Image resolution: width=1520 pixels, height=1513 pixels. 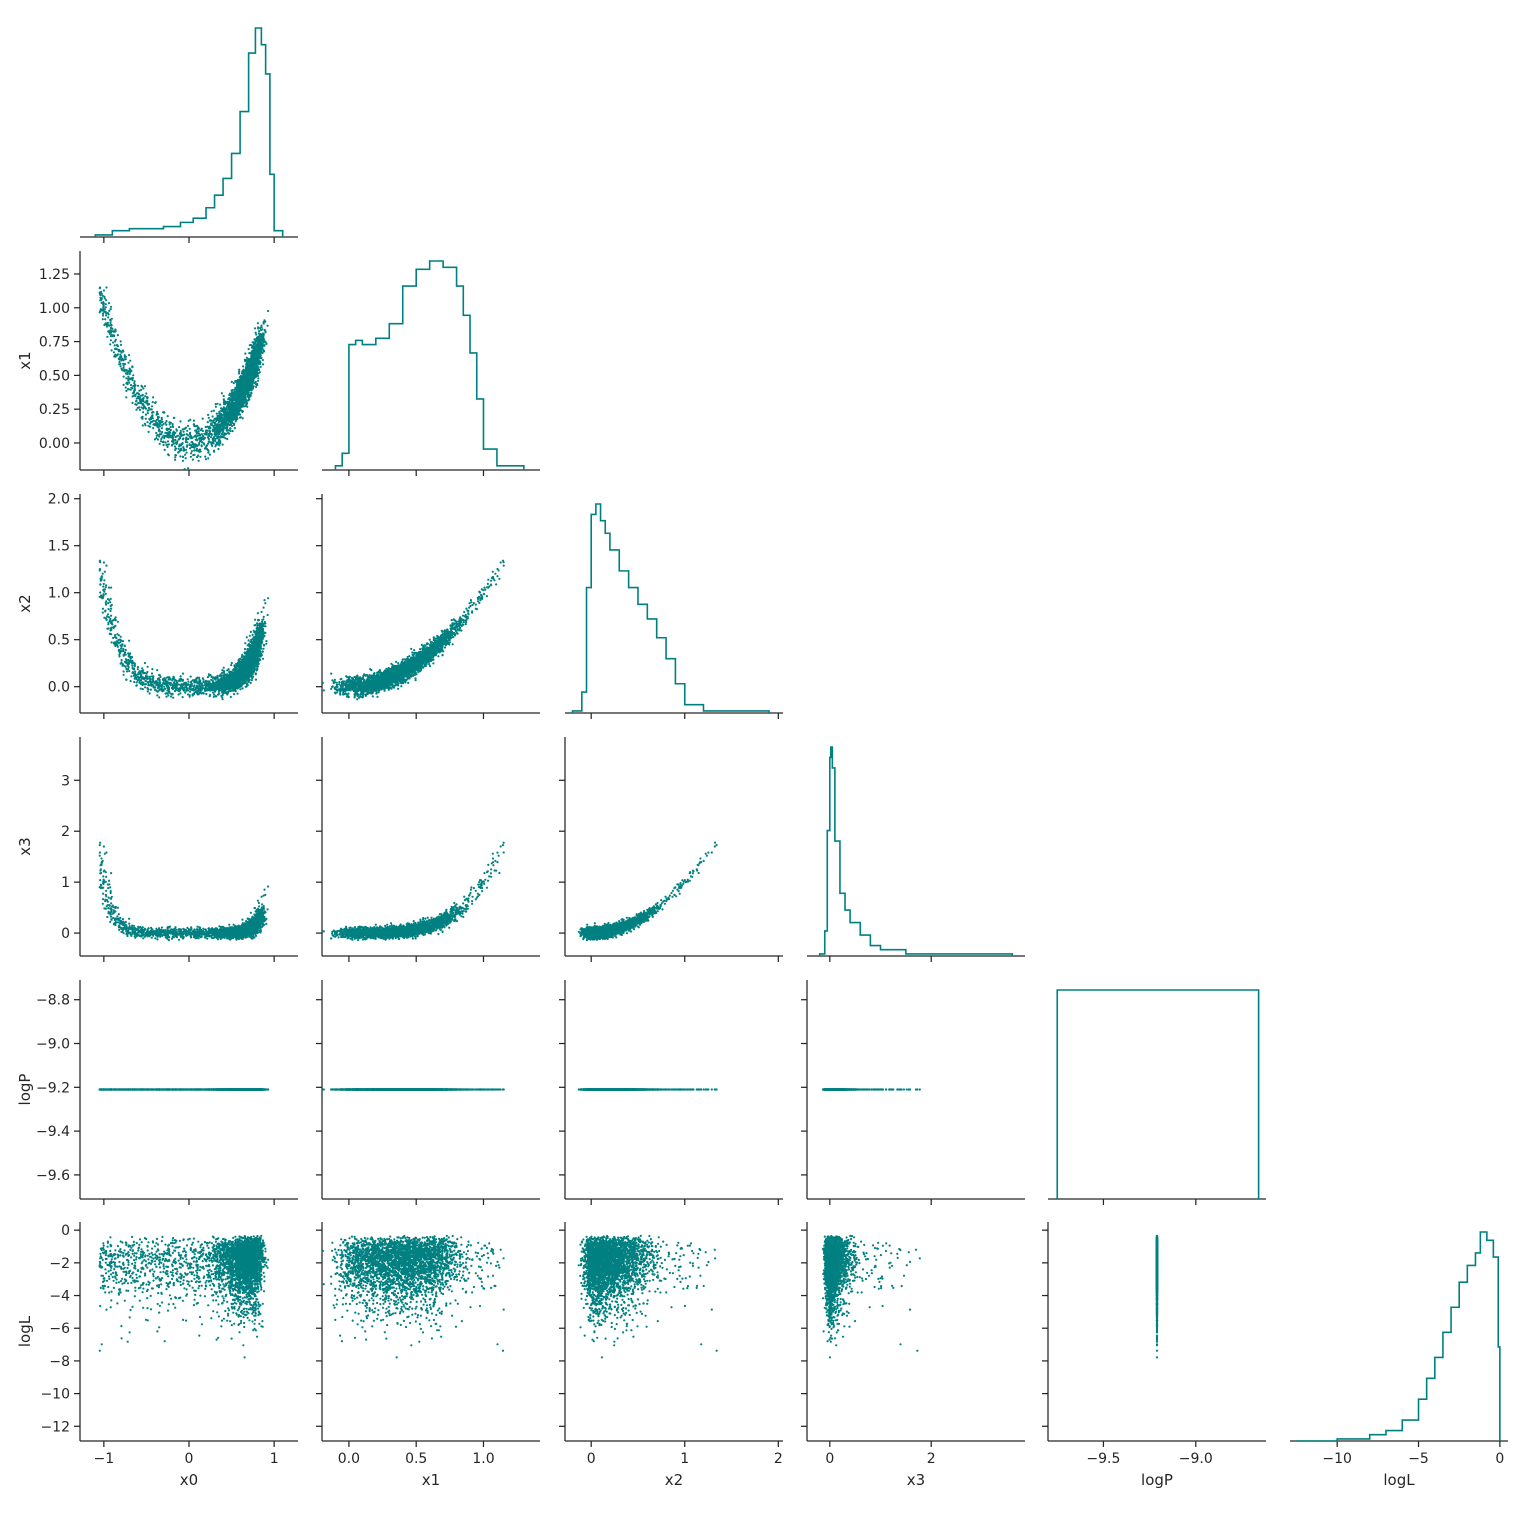 What do you see at coordinates (59, 500) in the screenshot?
I see `y-tick-label: 2.0` at bounding box center [59, 500].